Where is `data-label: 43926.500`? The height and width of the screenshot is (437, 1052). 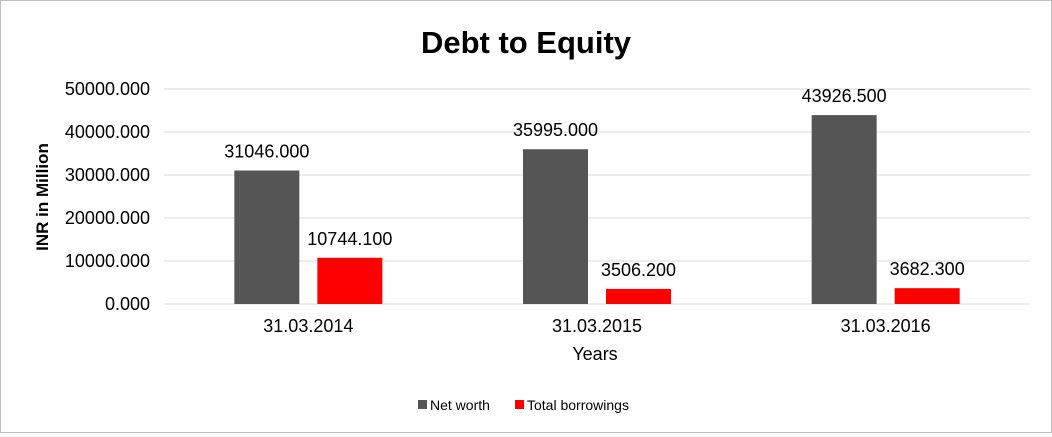
data-label: 43926.500 is located at coordinates (844, 96).